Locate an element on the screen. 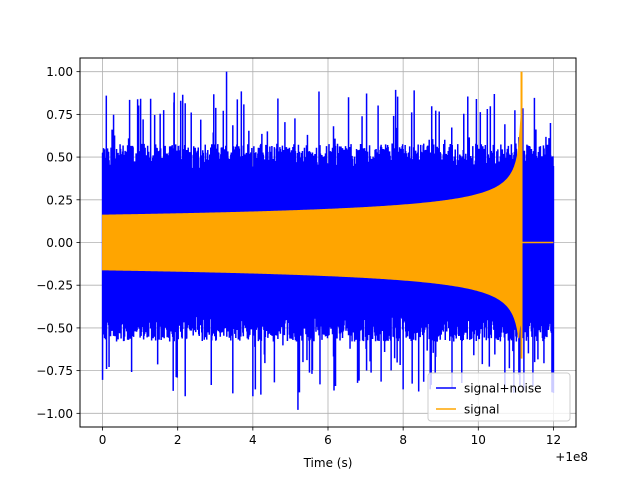 The height and width of the screenshot is (485, 640). y-tick-label: 0.00 is located at coordinates (59, 243).